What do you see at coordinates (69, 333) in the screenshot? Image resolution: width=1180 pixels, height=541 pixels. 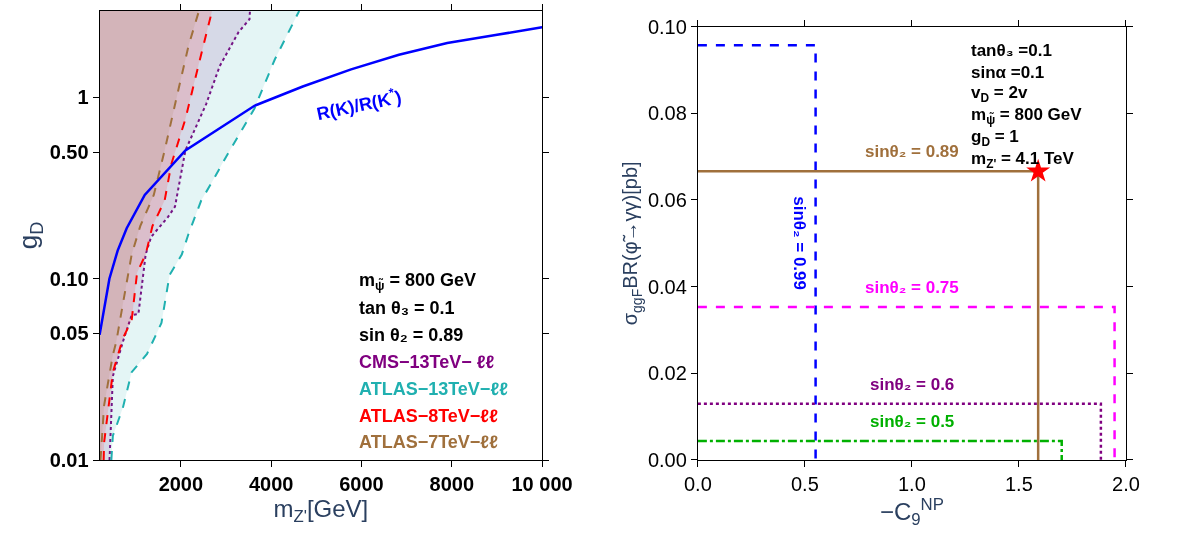 I see `y-tick-label: 0.05` at bounding box center [69, 333].